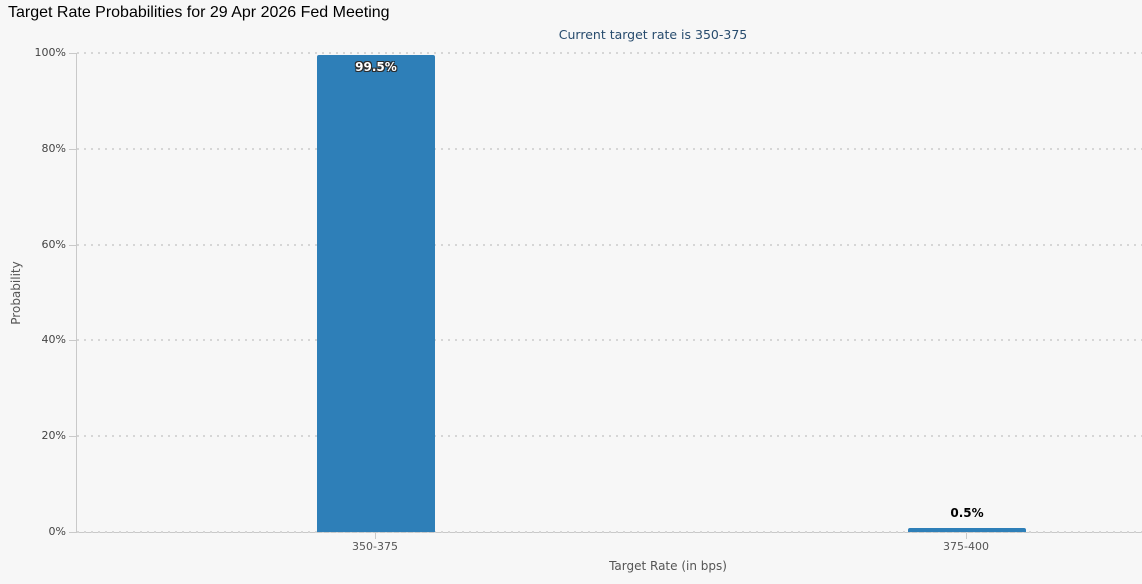  I want to click on gridline-100%, so click(609, 53).